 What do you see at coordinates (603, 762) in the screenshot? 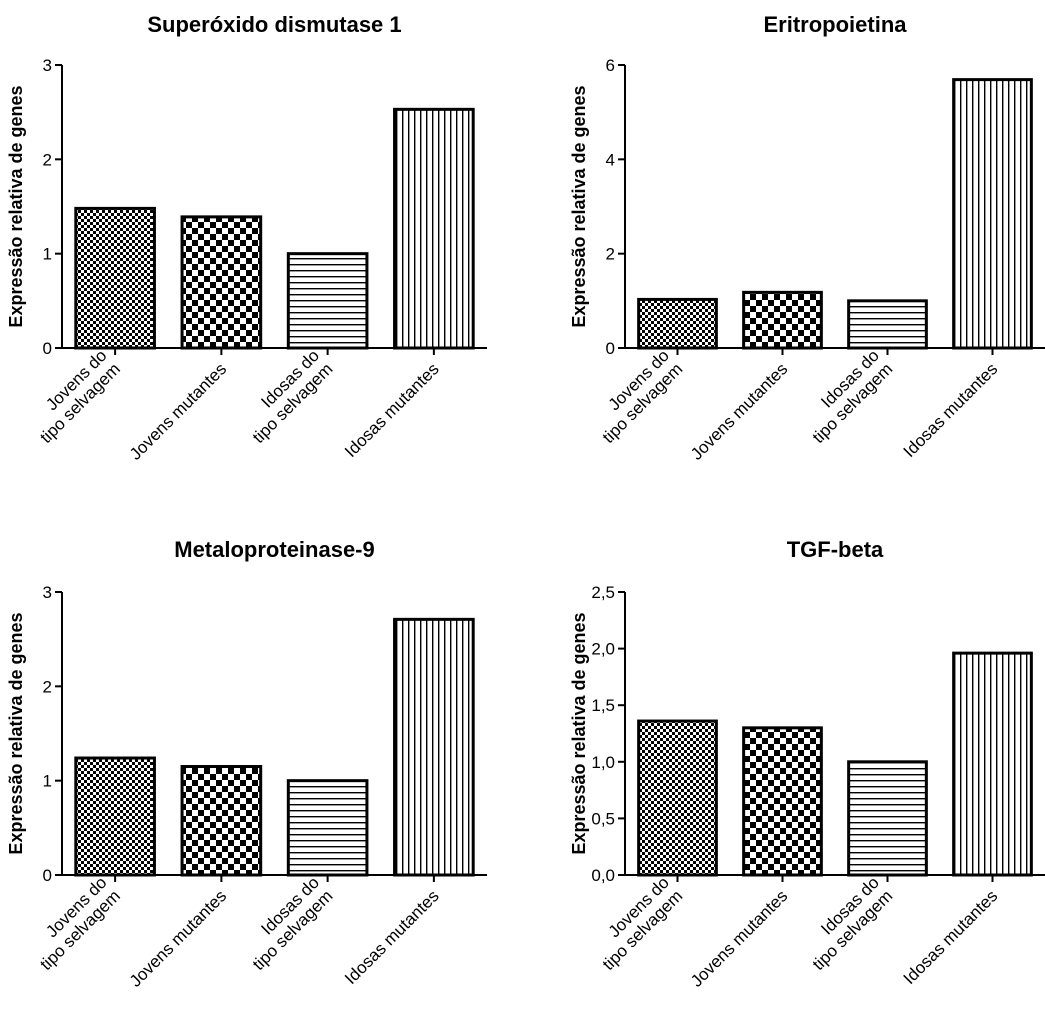
I see `y-tick-label: 1,0` at bounding box center [603, 762].